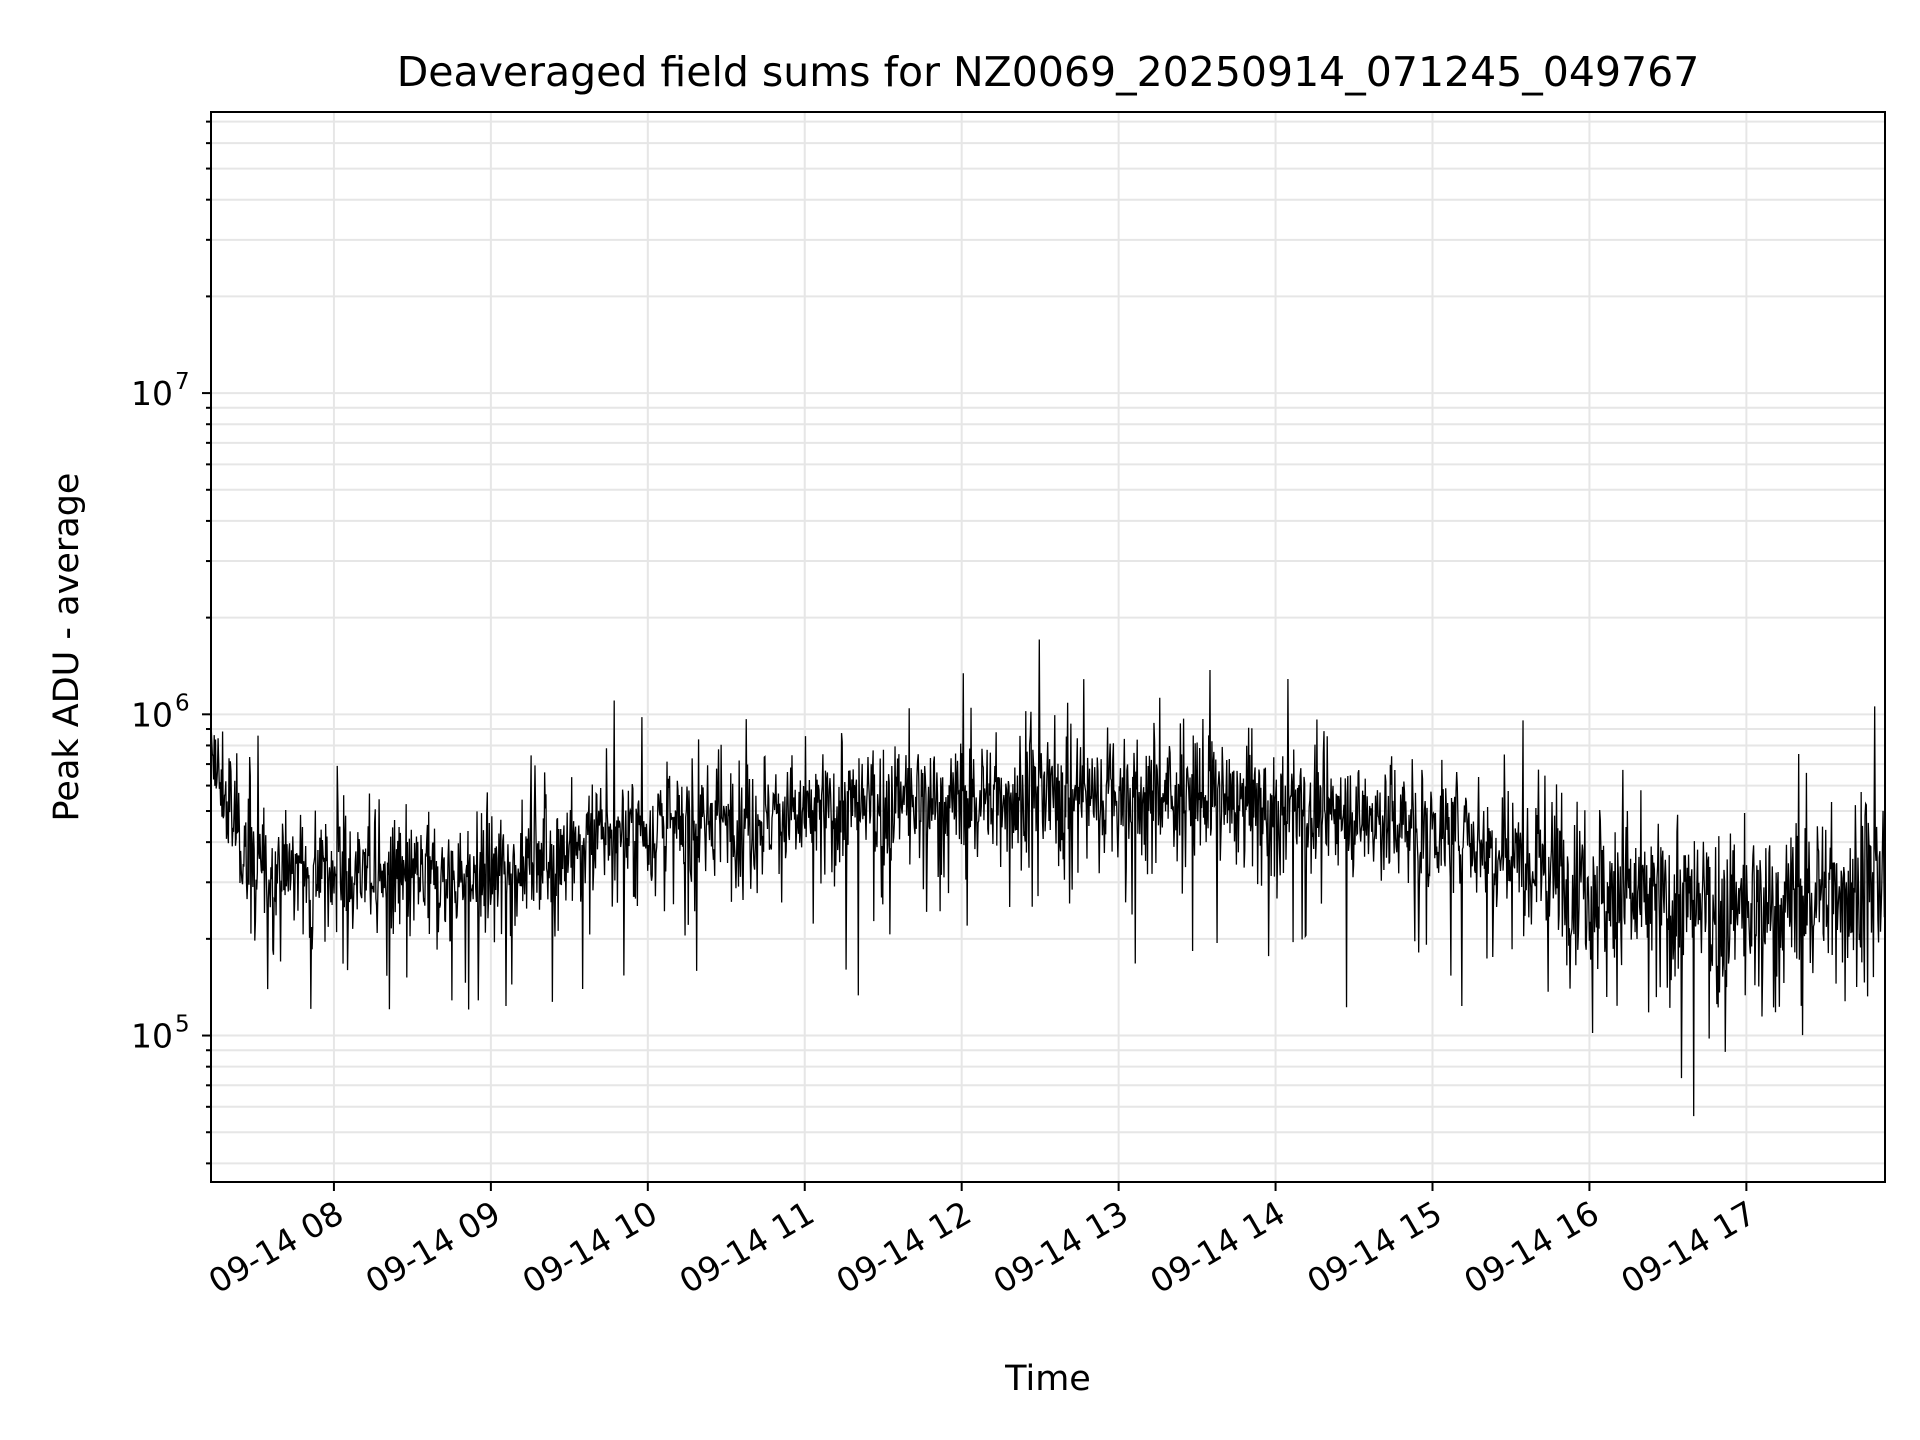 This screenshot has width=1920, height=1440. I want to click on y-tick-exponent: 7, so click(182, 382).